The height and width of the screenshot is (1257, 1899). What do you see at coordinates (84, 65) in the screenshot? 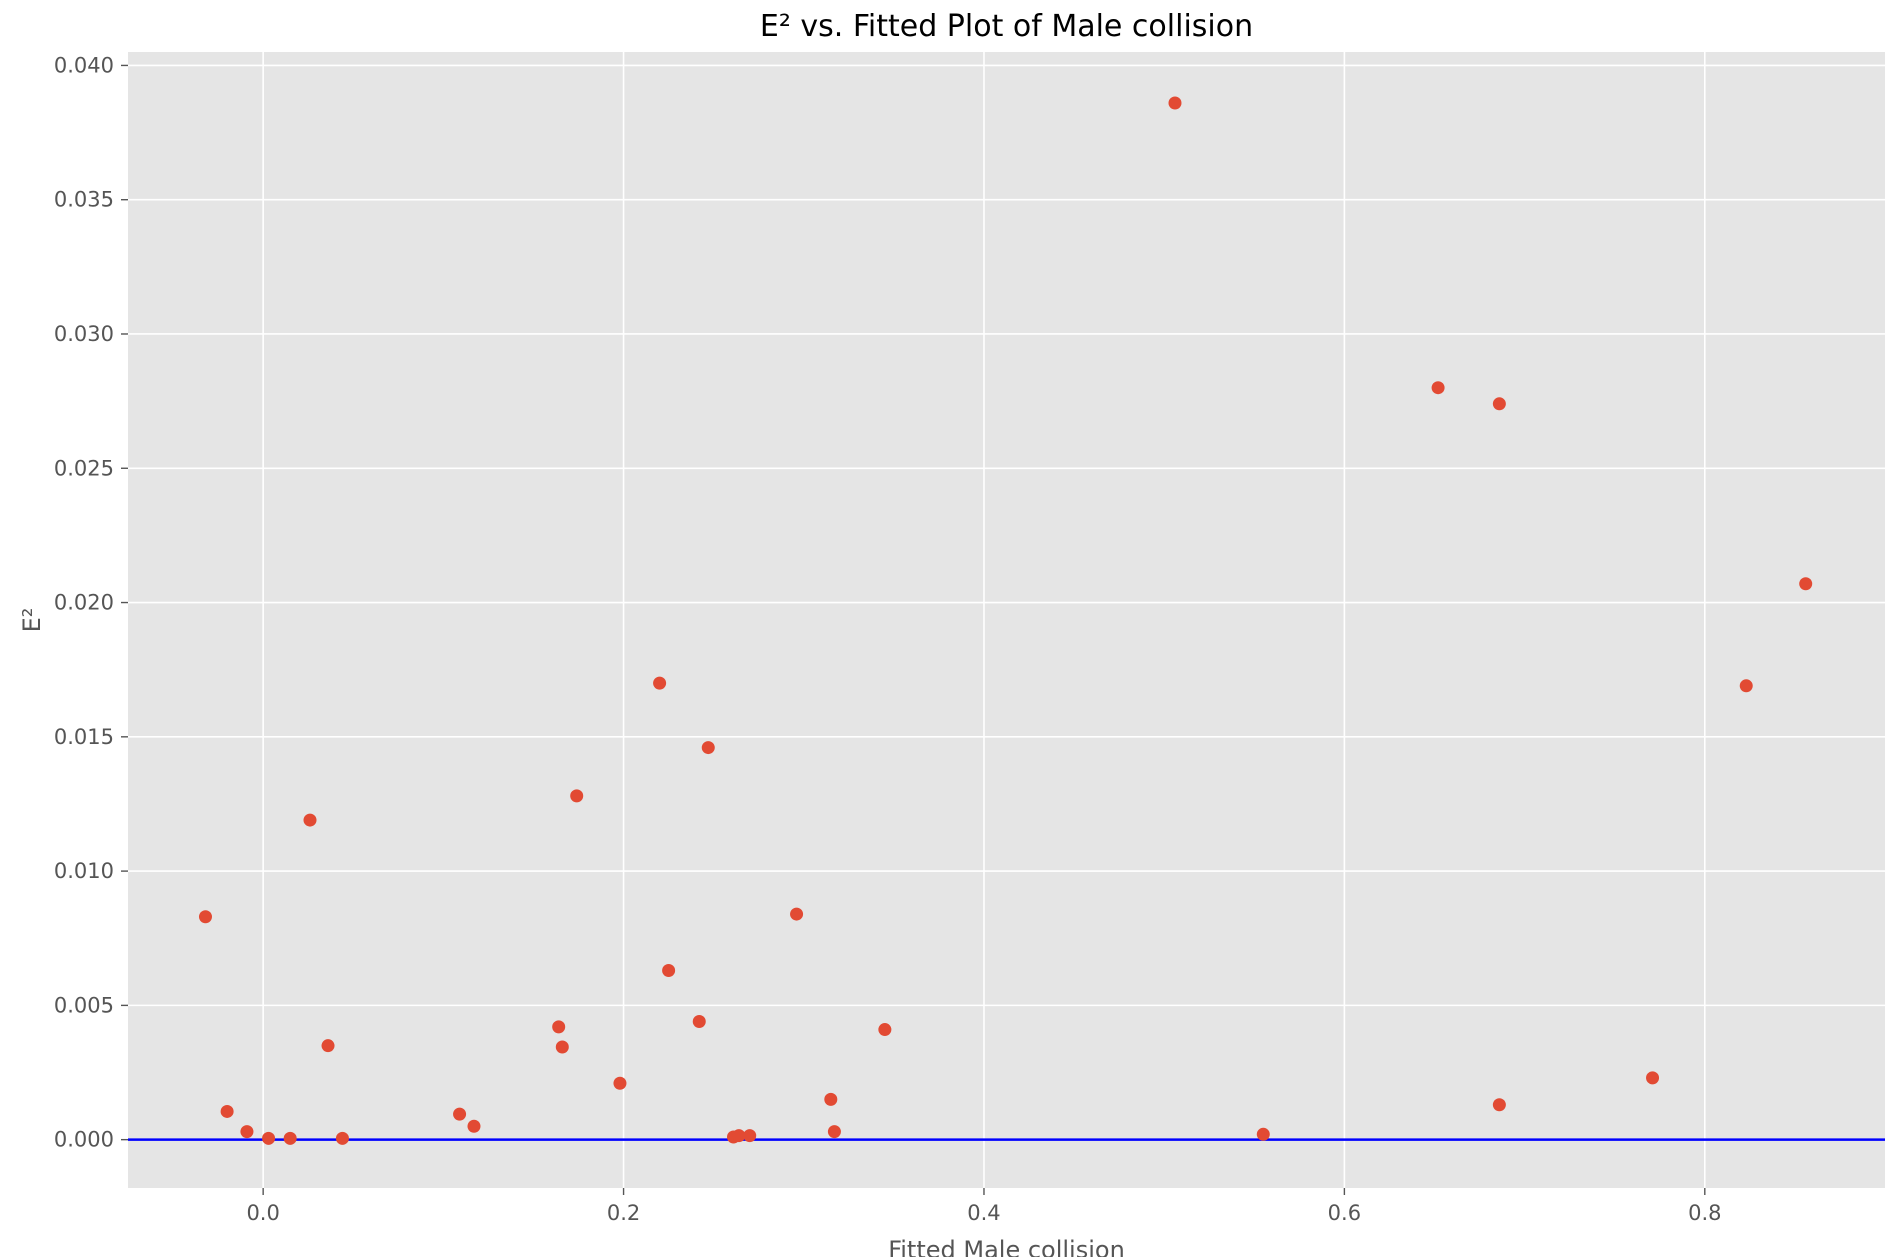
I see `y-tick-label: 0.040` at bounding box center [84, 65].